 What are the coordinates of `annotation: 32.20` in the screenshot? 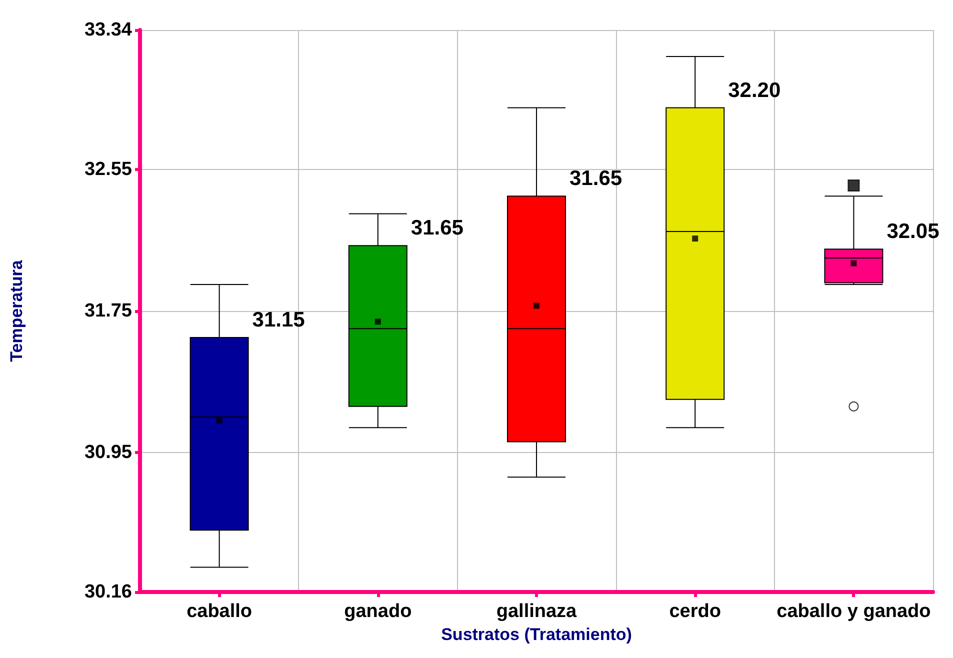 It's located at (754, 90).